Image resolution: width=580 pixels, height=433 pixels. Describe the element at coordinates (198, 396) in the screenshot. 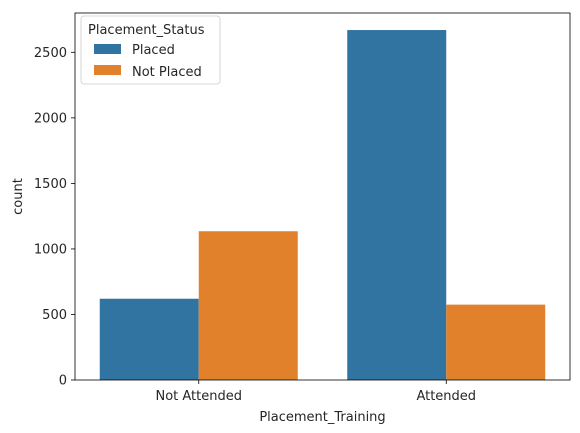

I see `x-tick-label: Not Attended` at that location.